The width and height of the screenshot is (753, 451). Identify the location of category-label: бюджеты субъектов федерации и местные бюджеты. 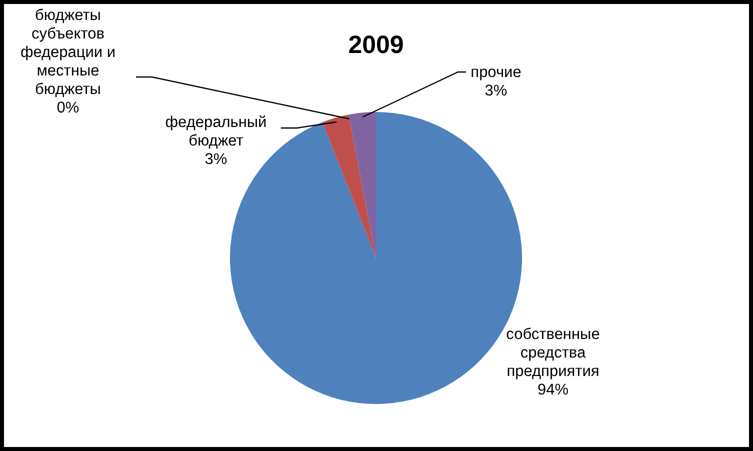
(68, 52).